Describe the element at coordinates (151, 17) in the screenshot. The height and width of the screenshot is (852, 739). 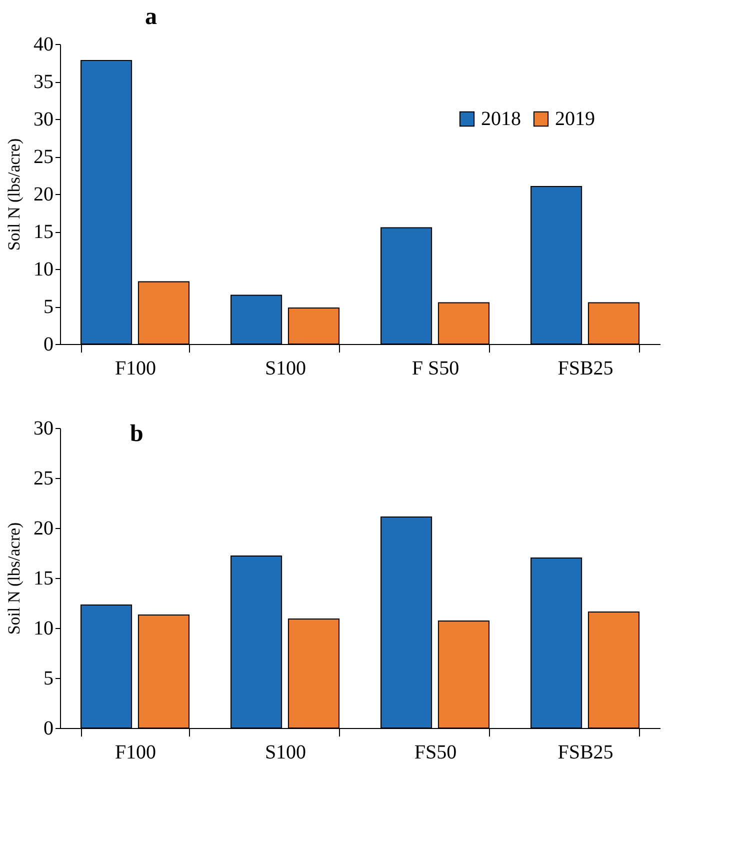
I see `chart-title: a` at that location.